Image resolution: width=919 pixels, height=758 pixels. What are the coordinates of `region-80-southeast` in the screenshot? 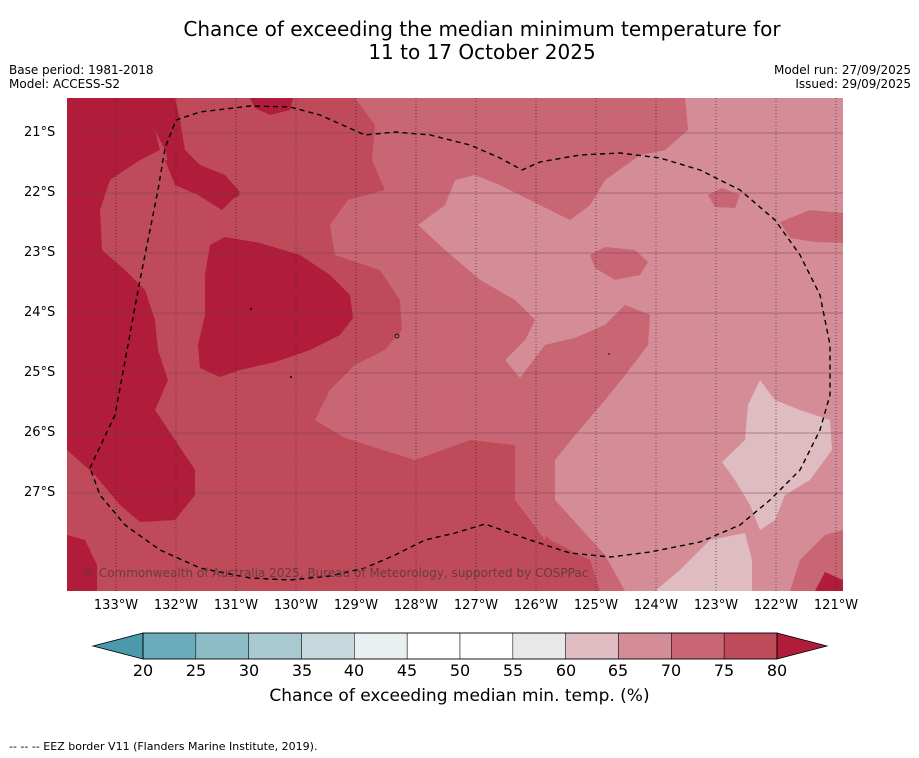 It's located at (829, 581).